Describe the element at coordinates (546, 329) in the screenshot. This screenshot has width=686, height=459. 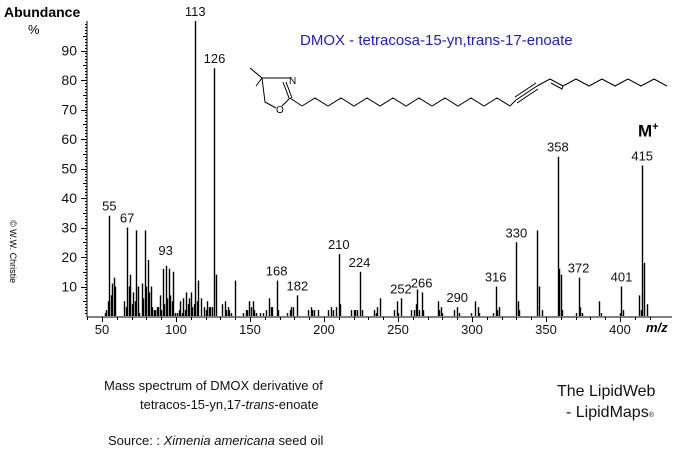
I see `x-tick-label: 350` at that location.